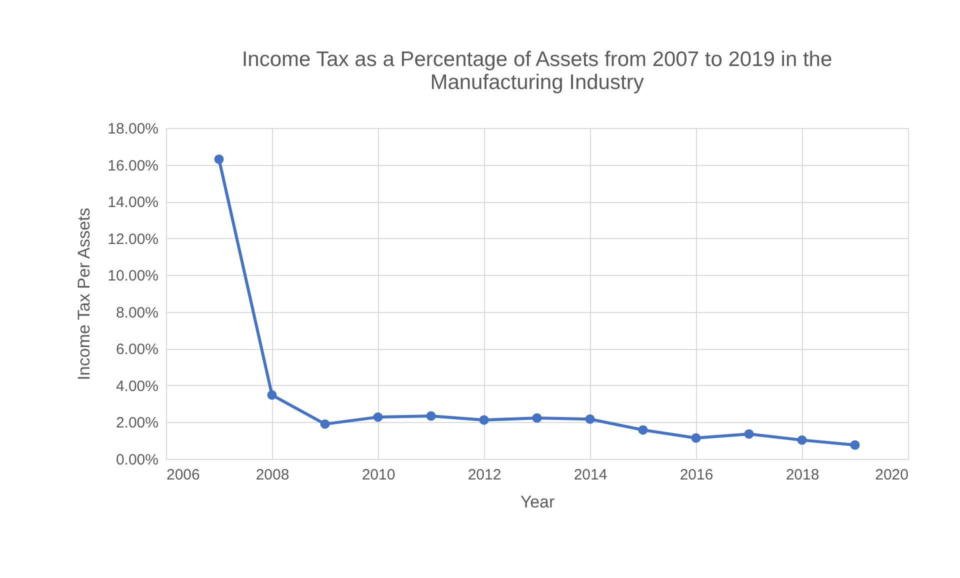 This screenshot has width=960, height=578. I want to click on y-tick-label: 6.00%, so click(137, 349).